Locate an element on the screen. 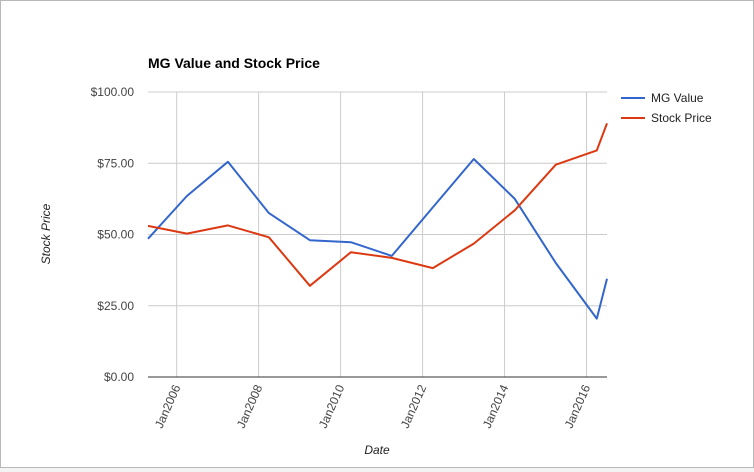 The image size is (754, 472). y-tick-label: $100.00 is located at coordinates (113, 92).